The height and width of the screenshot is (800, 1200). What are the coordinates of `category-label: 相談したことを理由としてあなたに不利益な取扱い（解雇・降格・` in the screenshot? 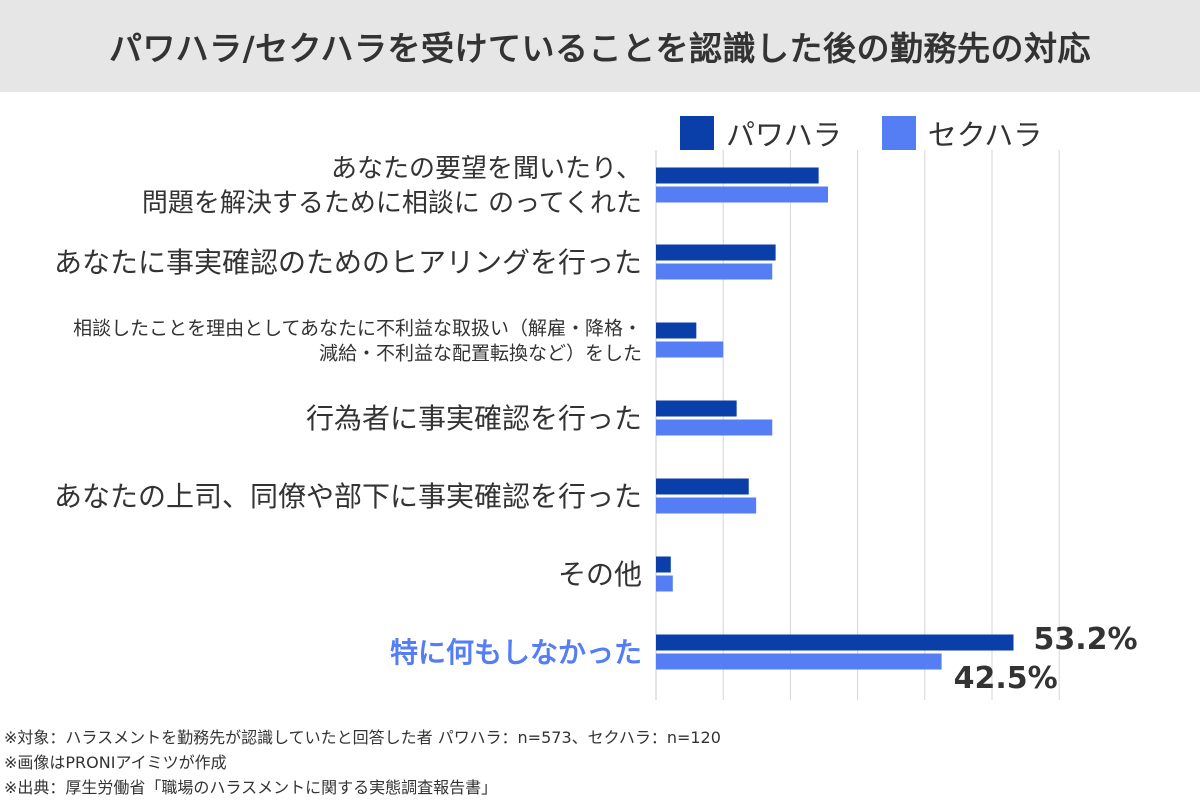 It's located at (357, 328).